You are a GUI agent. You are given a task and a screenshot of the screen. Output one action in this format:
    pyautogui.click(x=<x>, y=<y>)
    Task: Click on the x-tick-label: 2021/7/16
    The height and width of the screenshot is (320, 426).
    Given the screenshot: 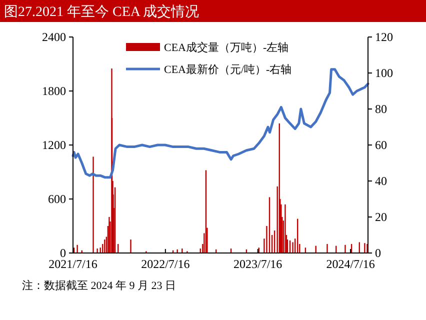 What is the action you would take?
    pyautogui.click(x=73, y=264)
    